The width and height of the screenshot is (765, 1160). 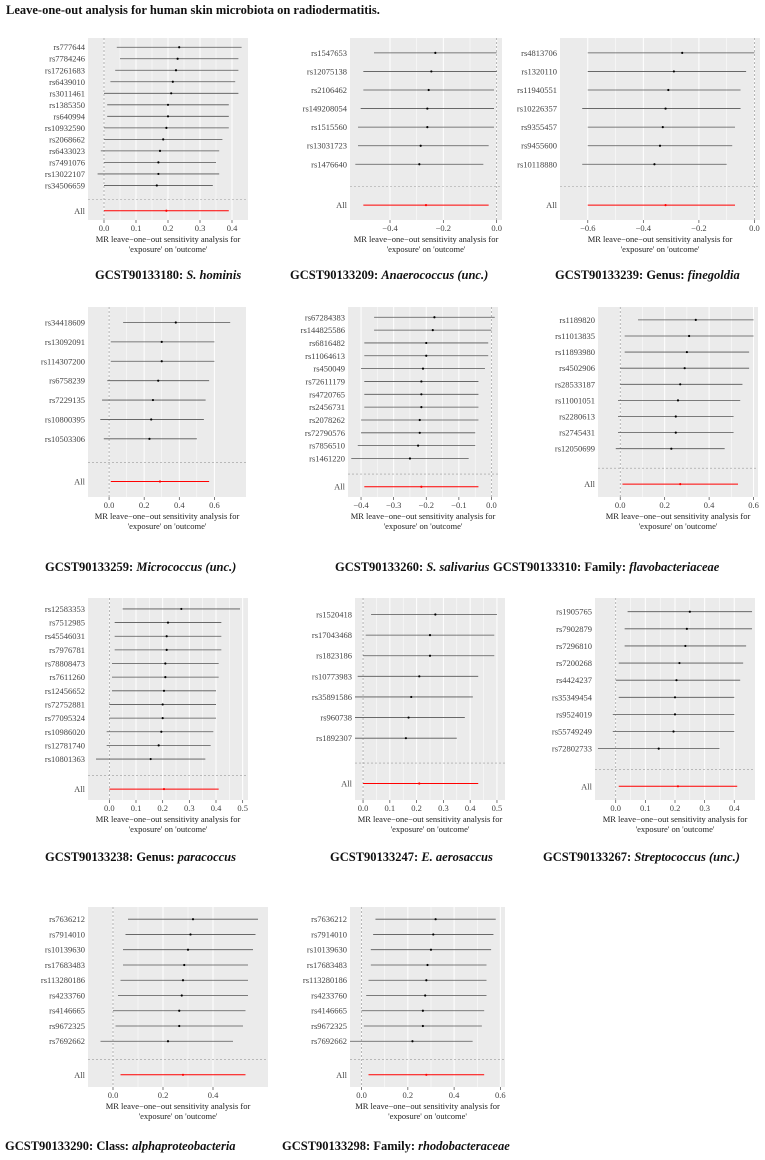 What do you see at coordinates (214, 505) in the screenshot?
I see `x-tick-label: 0.6` at bounding box center [214, 505].